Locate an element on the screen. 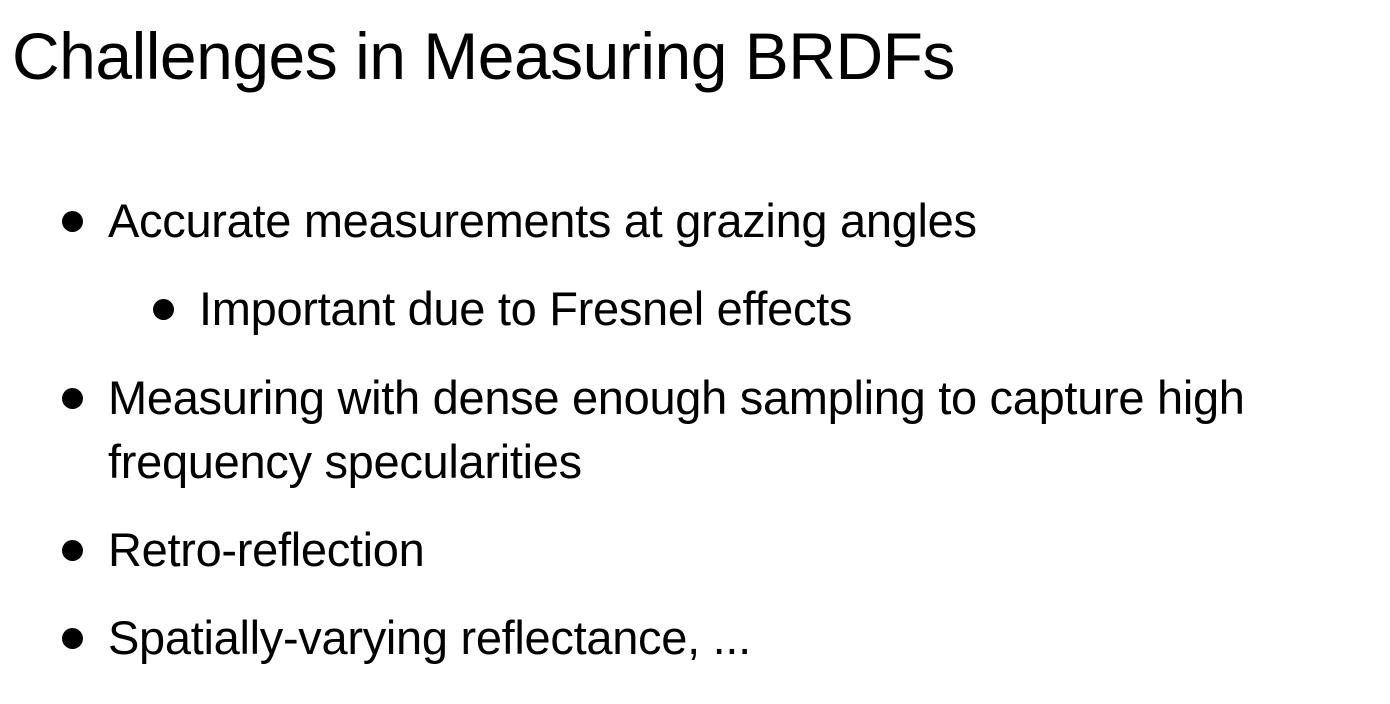 The width and height of the screenshot is (1390, 704). bullet-text: Accurate measurements at grazing angles is located at coordinates (542, 220).